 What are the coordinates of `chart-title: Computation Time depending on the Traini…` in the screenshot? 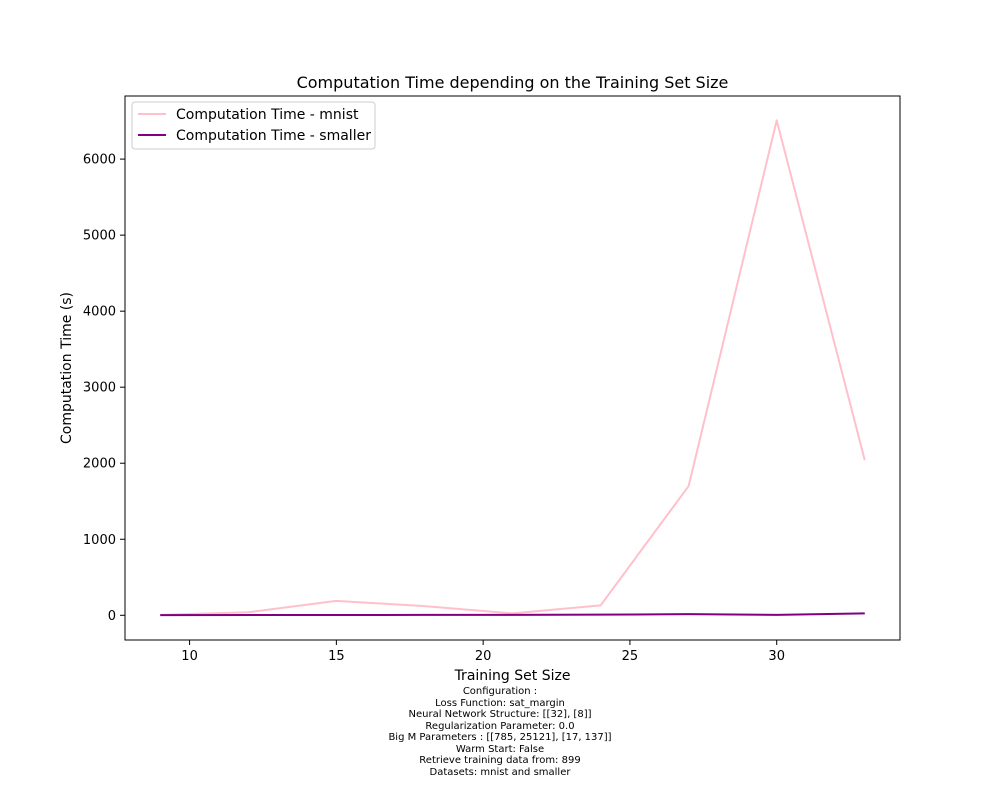 It's located at (513, 82).